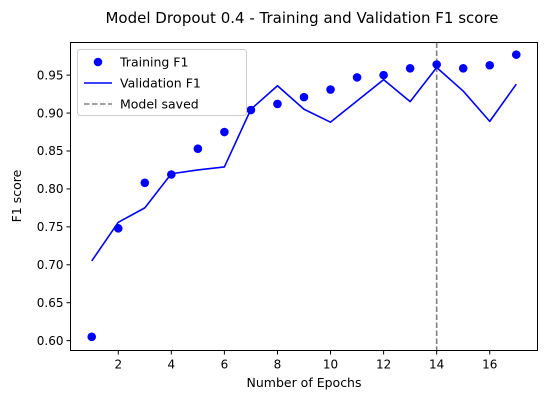  What do you see at coordinates (159, 104) in the screenshot?
I see `legend-label-model-saved: Model saved` at bounding box center [159, 104].